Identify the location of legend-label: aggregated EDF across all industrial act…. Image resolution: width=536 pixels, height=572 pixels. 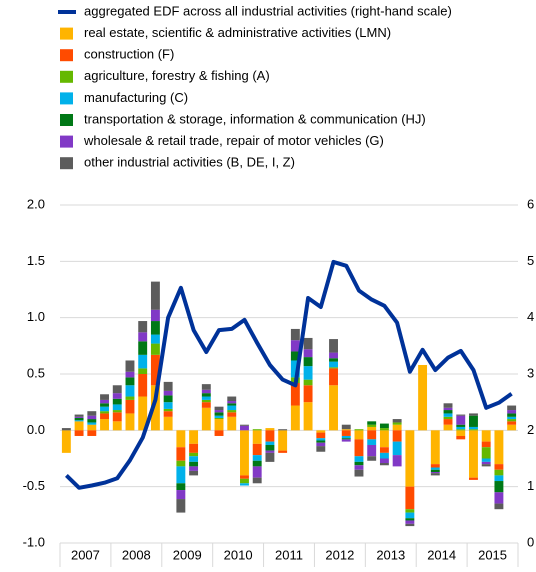
(268, 10).